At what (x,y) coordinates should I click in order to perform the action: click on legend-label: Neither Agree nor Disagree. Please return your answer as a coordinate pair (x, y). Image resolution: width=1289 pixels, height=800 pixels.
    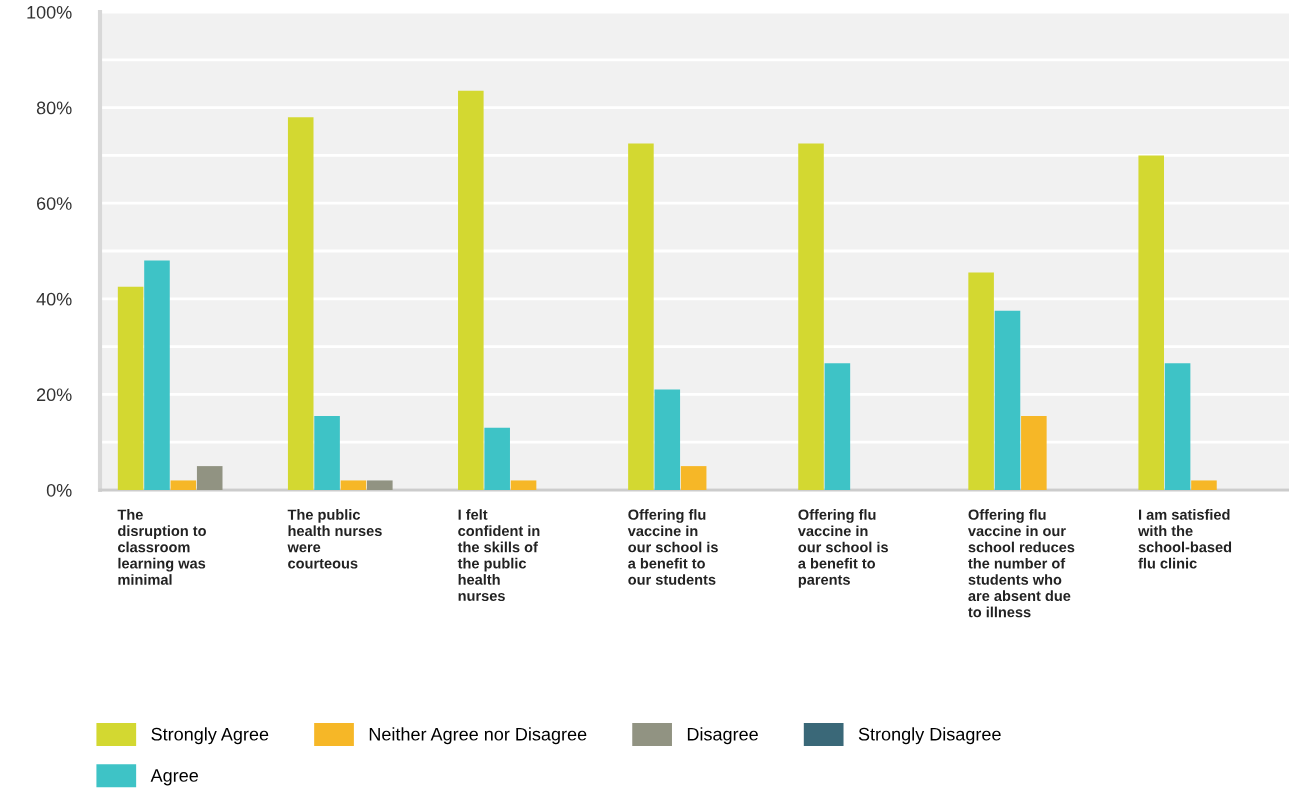
    Looking at the image, I should click on (478, 736).